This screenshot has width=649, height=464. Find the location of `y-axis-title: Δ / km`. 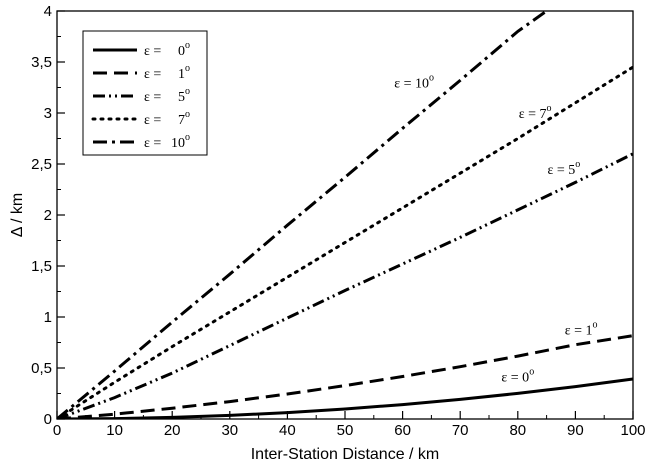

y-axis-title: Δ / km is located at coordinates (17, 215).